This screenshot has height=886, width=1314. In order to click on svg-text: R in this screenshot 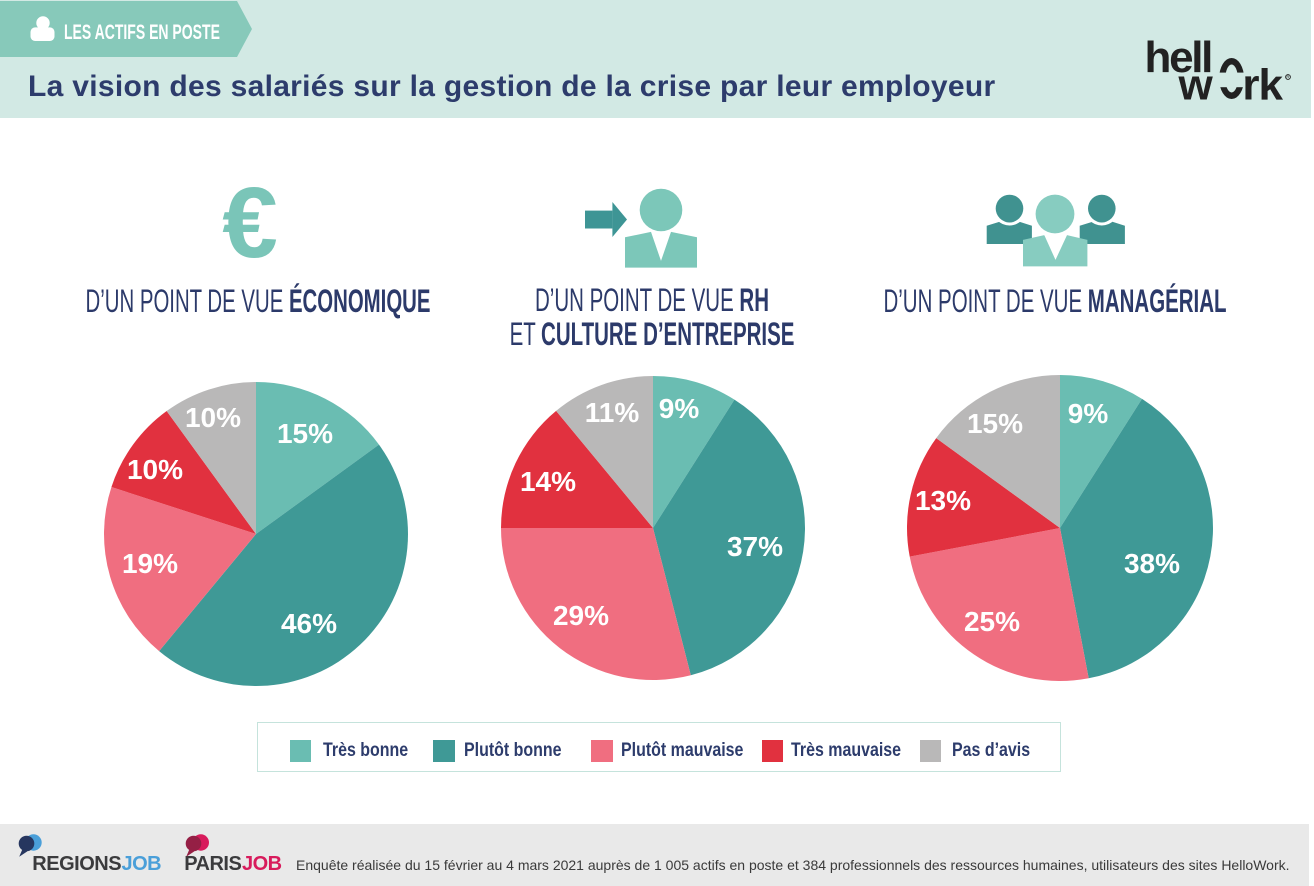, I will do `click(1288, 77)`.